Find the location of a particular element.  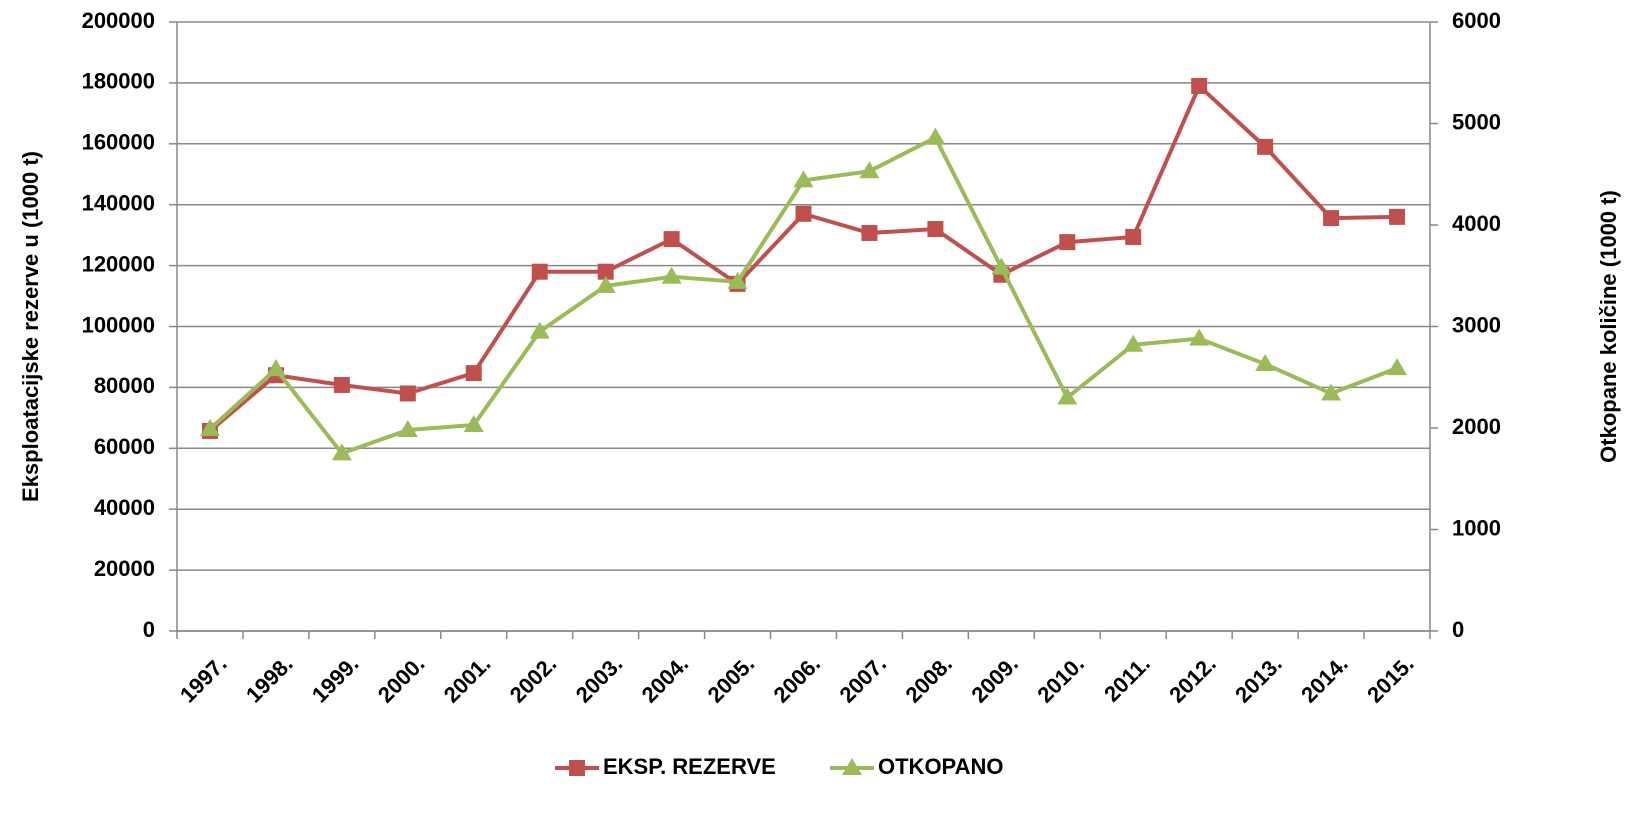

y-tick-label: 60000 is located at coordinates (124, 446).